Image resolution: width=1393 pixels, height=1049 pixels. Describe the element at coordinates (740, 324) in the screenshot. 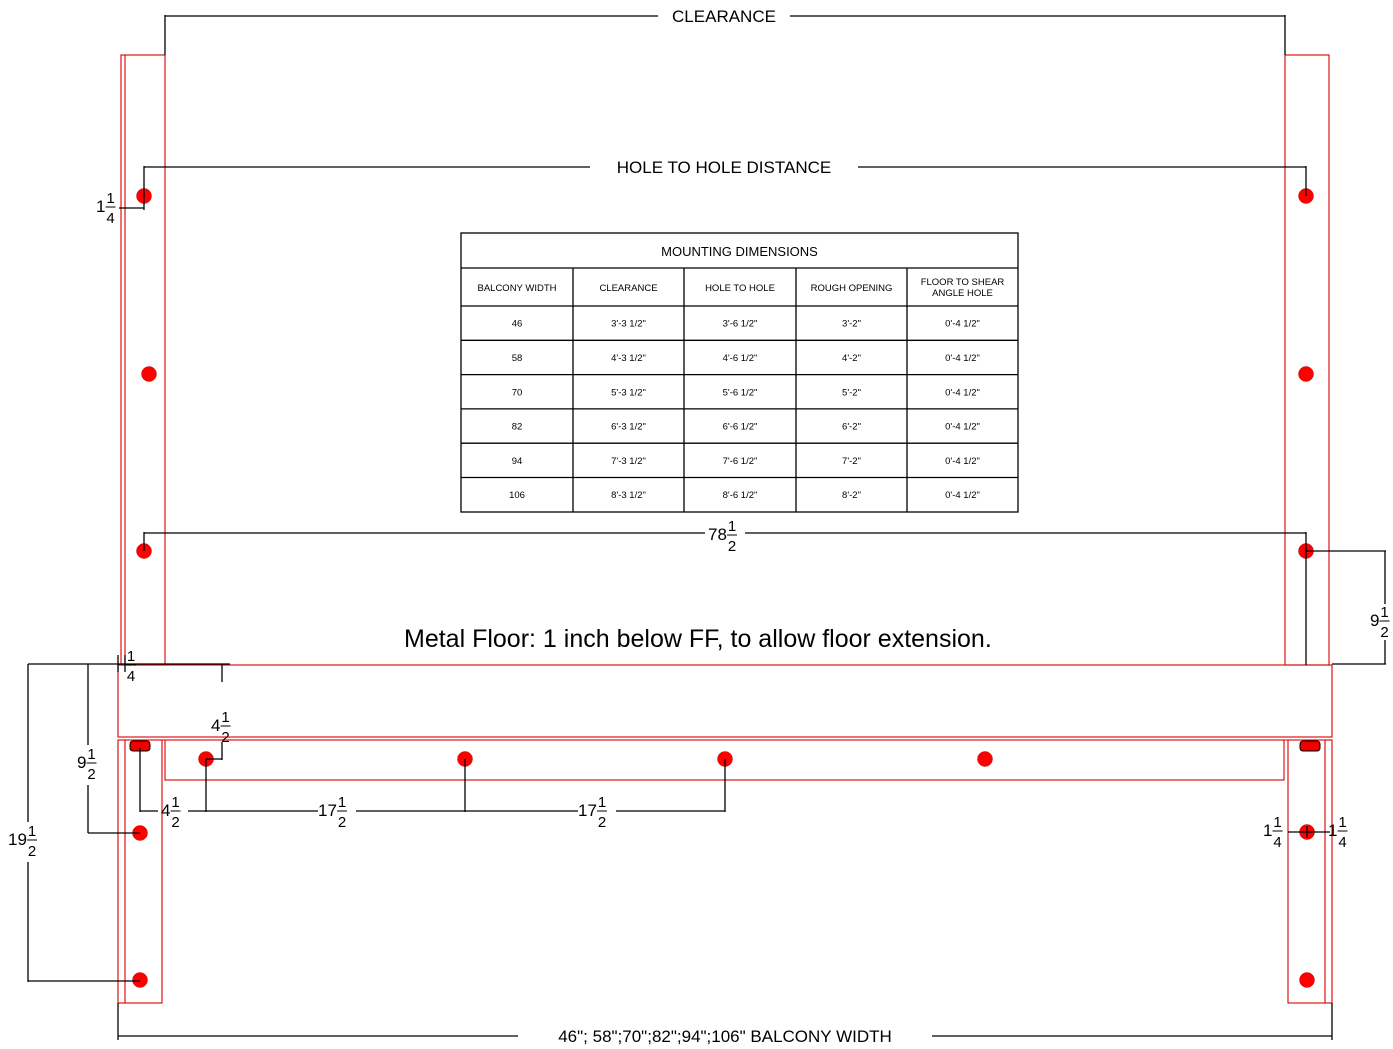

I see `table-cell: 3'-6 1/2"` at that location.